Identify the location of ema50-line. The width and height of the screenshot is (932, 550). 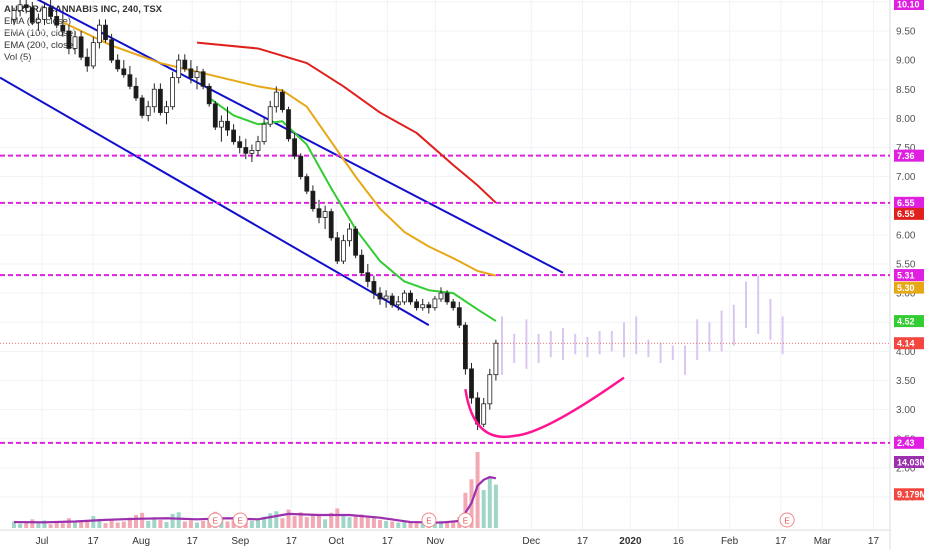
(352, 209).